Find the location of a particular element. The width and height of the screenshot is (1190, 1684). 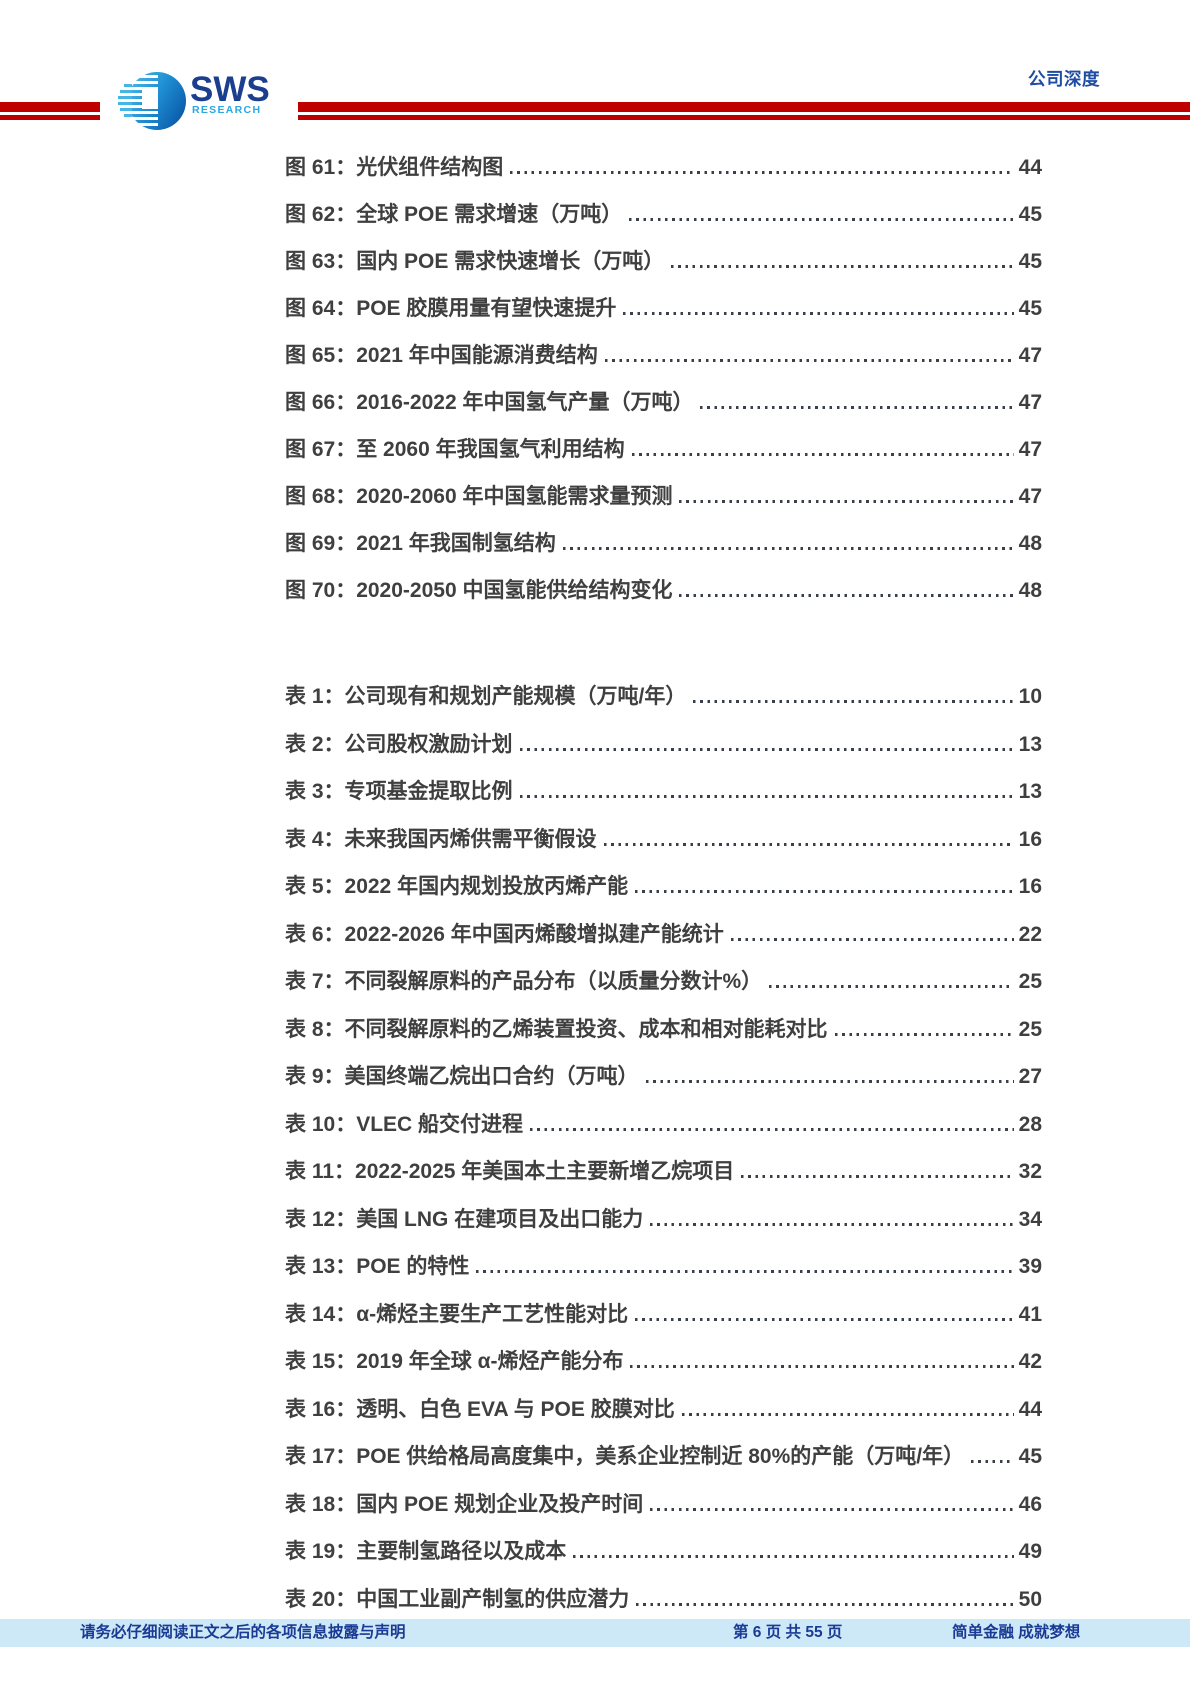

toc-entry-label: 表 4：未来我国丙烯供需平衡假设 is located at coordinates (441, 839).